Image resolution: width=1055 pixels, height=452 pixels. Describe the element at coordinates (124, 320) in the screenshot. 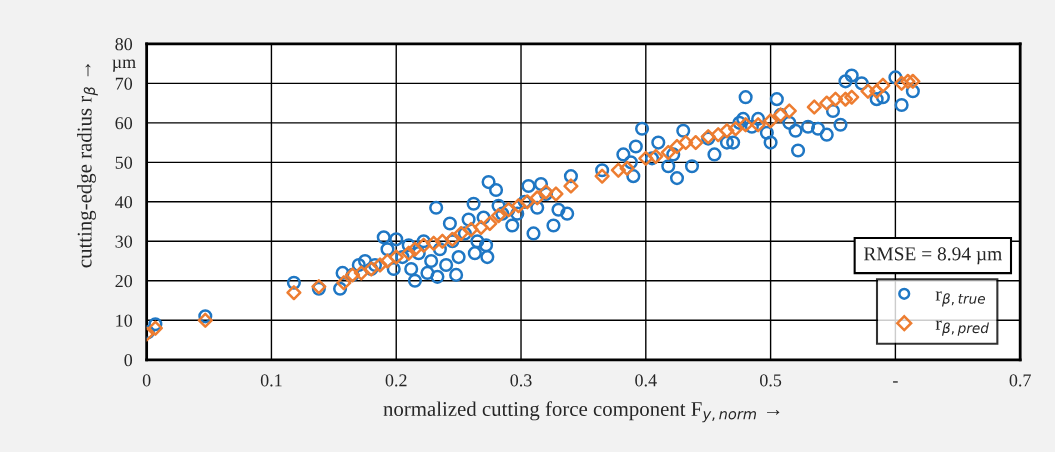

I see `y-tick-label: 10` at that location.